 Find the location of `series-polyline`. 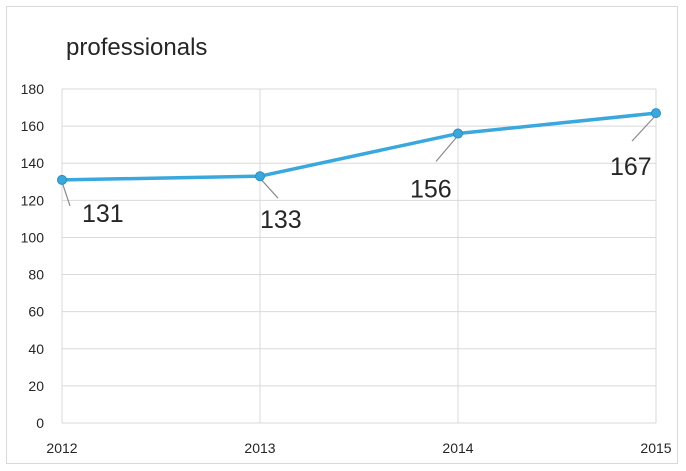

series-polyline is located at coordinates (359, 146).